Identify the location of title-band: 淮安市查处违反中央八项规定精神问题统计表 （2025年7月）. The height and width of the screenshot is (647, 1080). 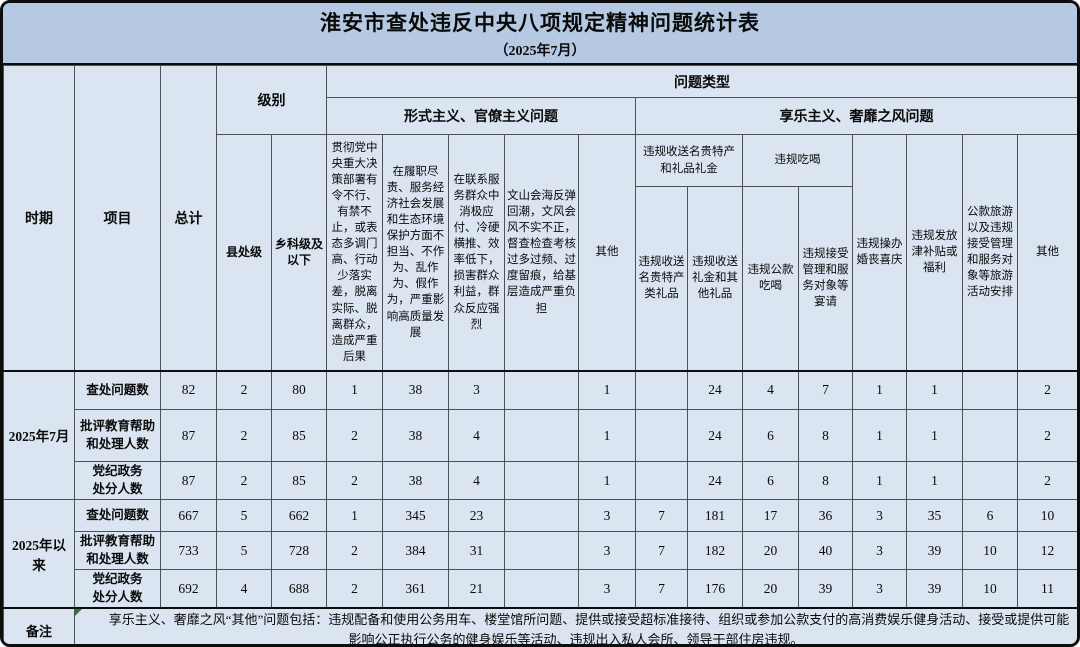
(540, 34).